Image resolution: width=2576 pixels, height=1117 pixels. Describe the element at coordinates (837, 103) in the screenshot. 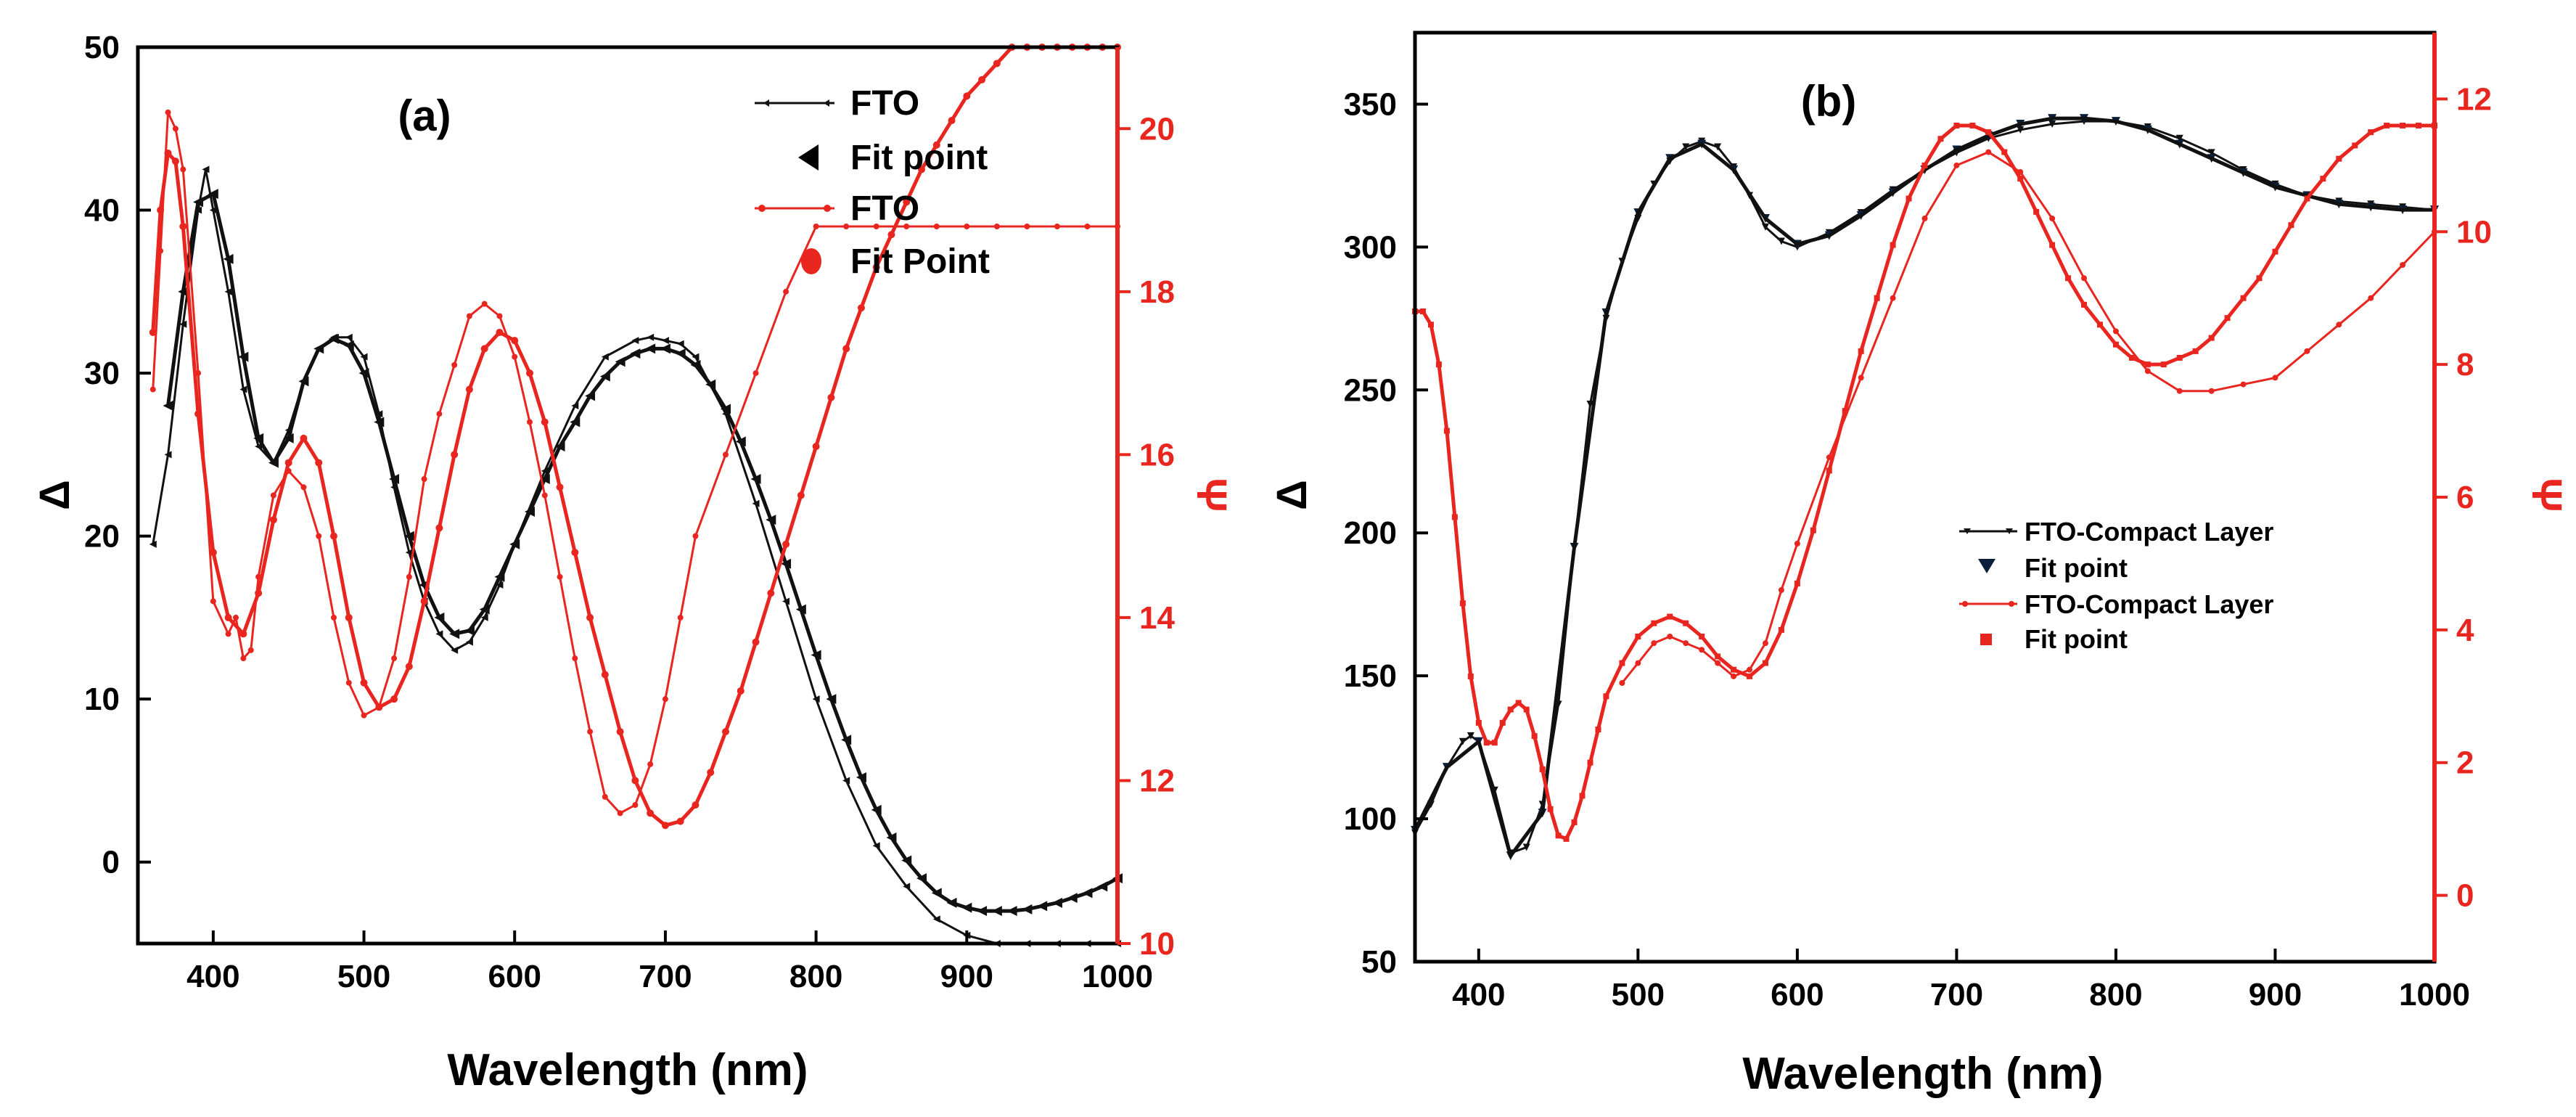

I see `legend-a-entry-1: FTO` at that location.